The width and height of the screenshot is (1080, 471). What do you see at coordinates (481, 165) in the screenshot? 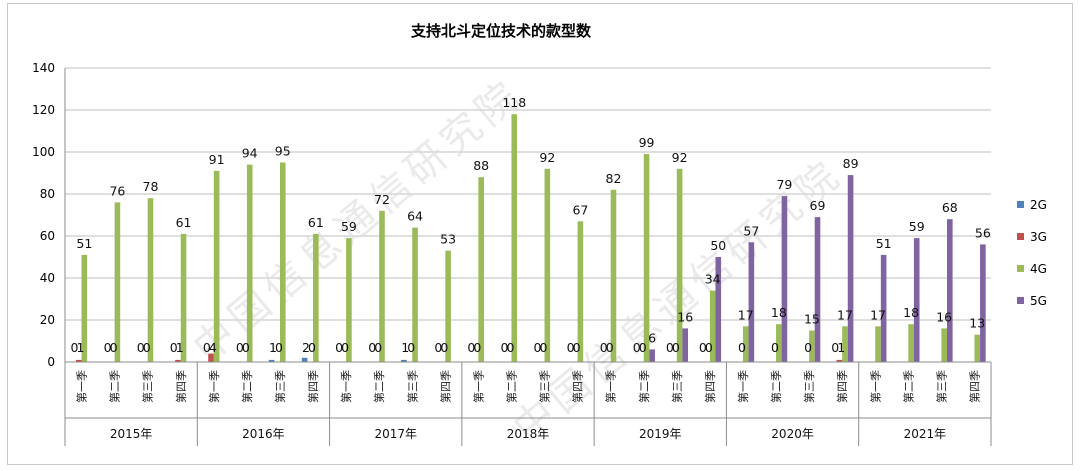
I see `data-label-4g: 88` at bounding box center [481, 165].